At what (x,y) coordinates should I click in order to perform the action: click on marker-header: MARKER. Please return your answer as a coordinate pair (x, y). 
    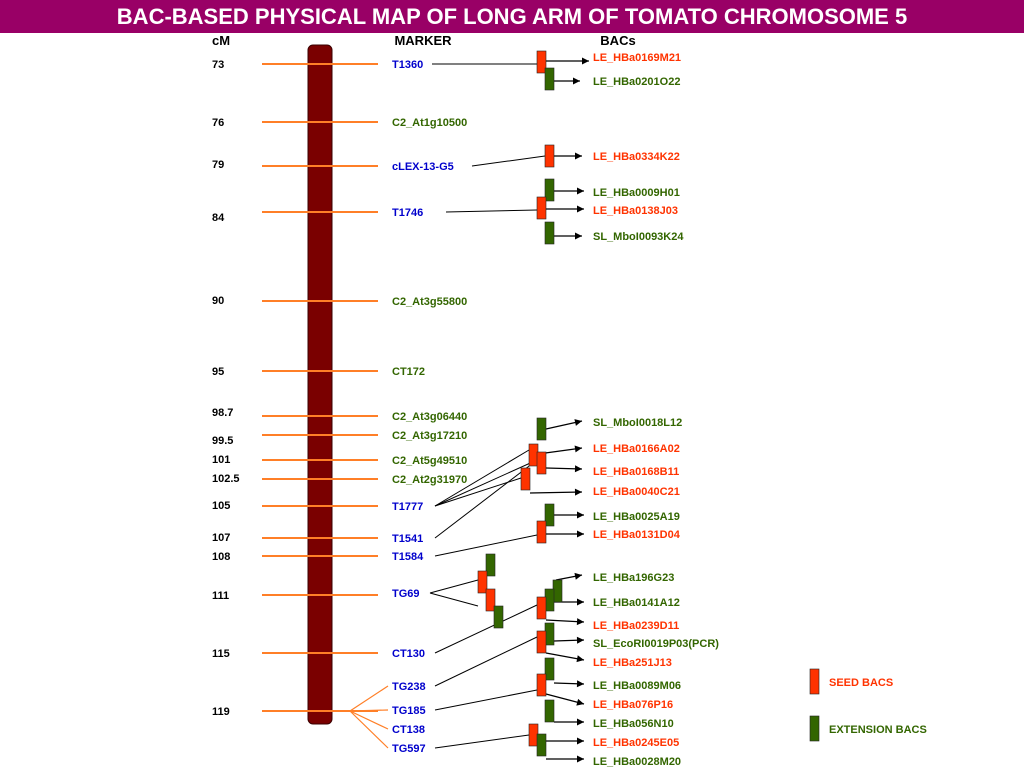
    Looking at the image, I should click on (423, 40).